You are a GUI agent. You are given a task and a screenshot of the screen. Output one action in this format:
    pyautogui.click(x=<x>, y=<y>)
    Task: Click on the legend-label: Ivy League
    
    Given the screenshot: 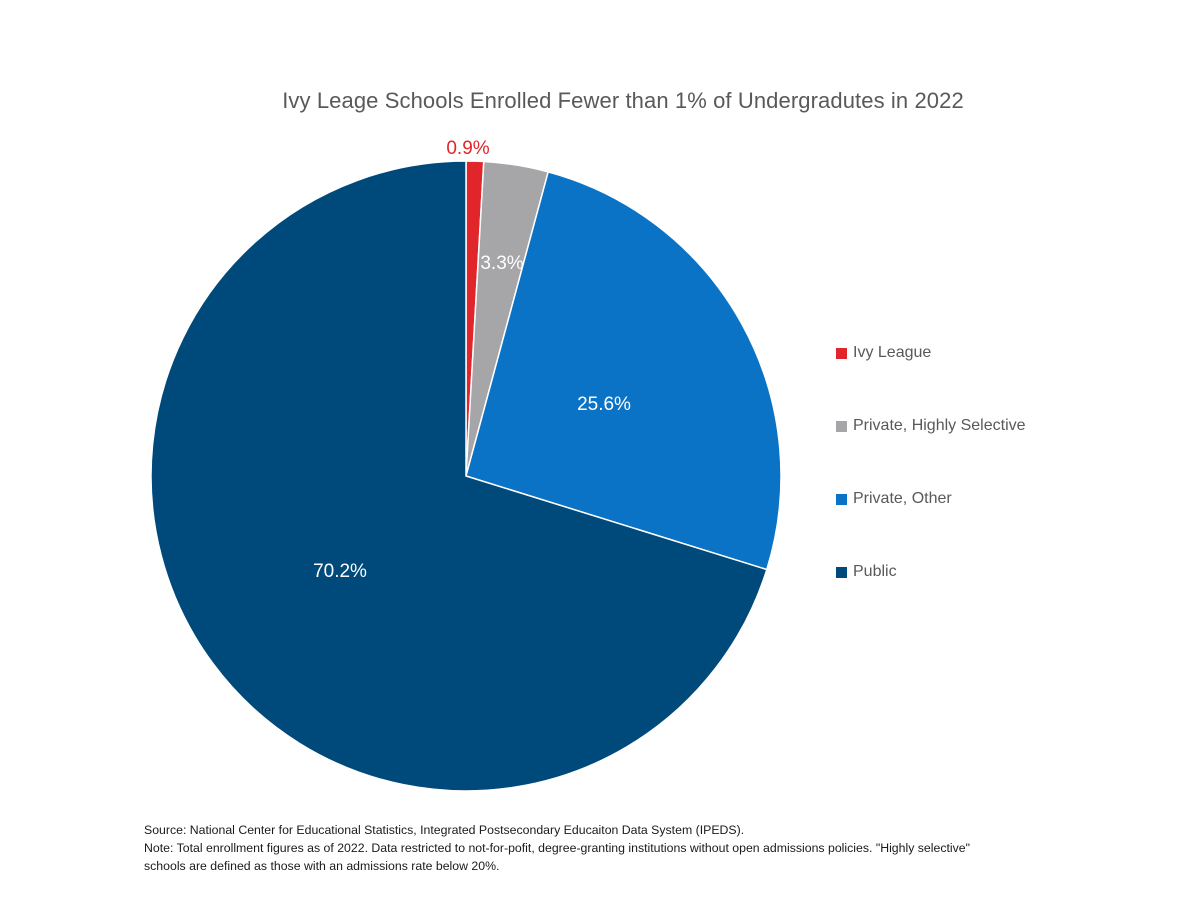 What is the action you would take?
    pyautogui.click(x=892, y=352)
    